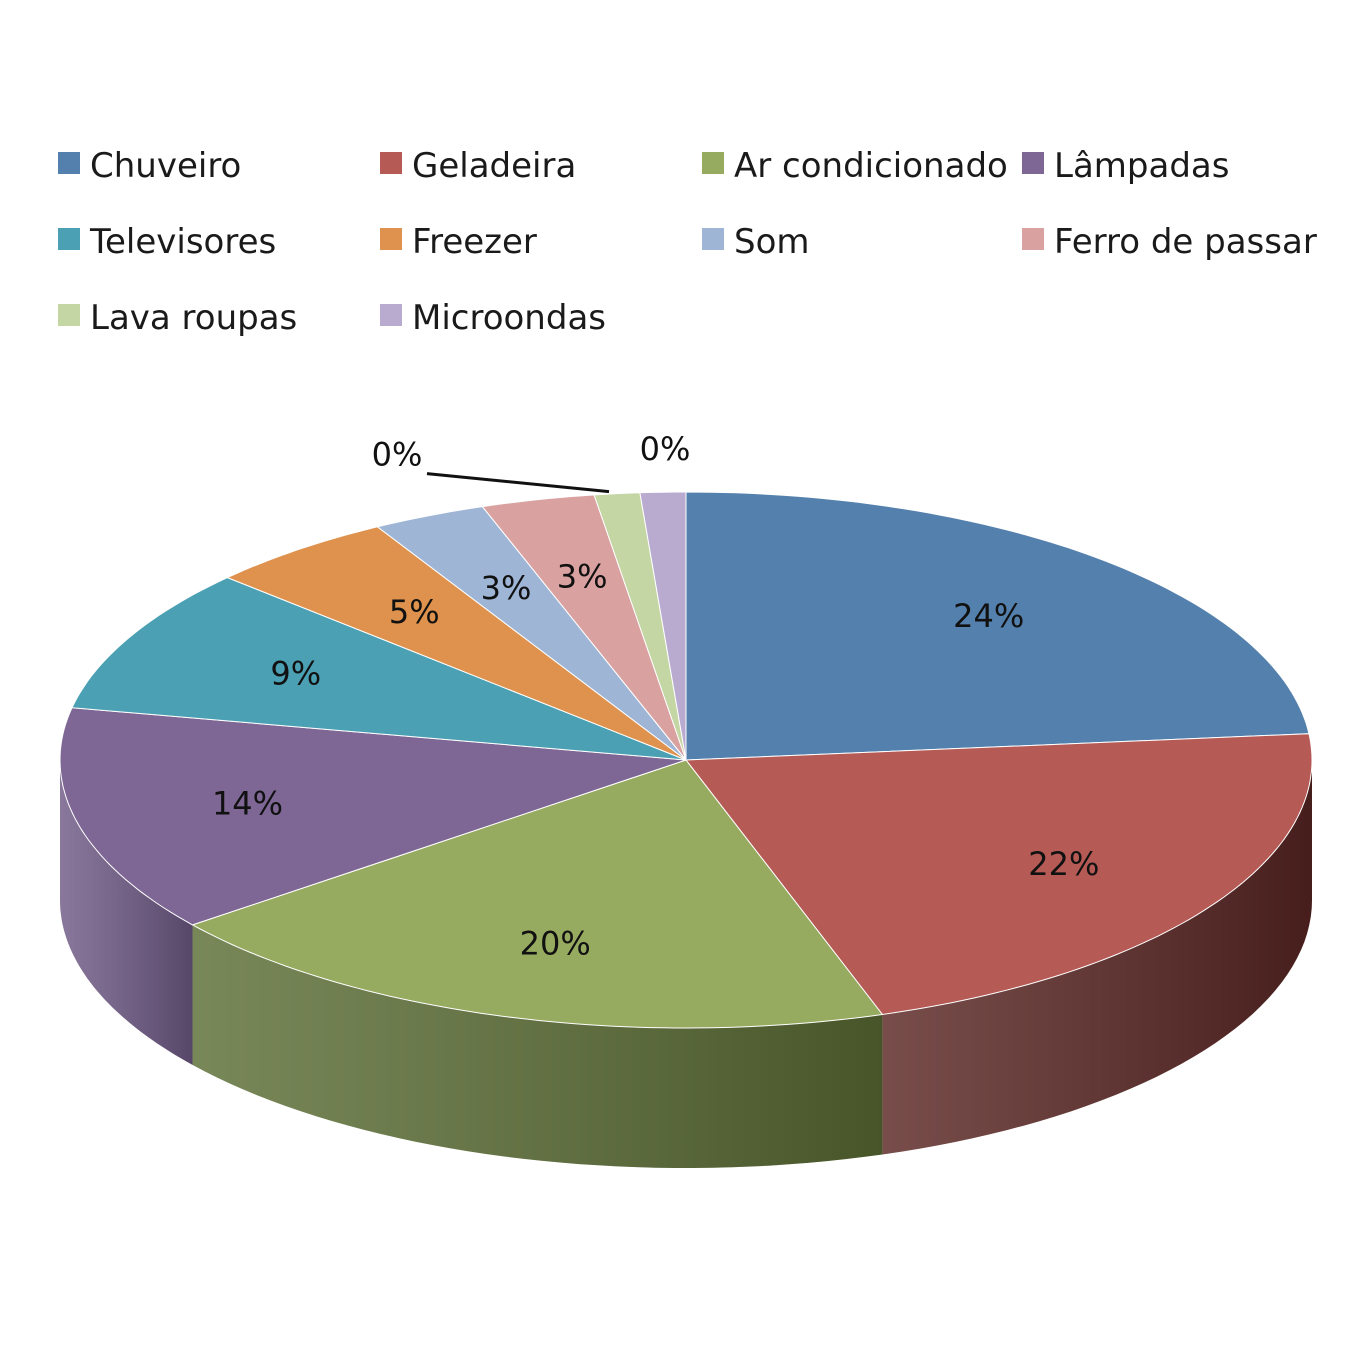 This screenshot has width=1372, height=1348. What do you see at coordinates (584, 627) in the screenshot?
I see `pie-slice-ferro-de-passar` at bounding box center [584, 627].